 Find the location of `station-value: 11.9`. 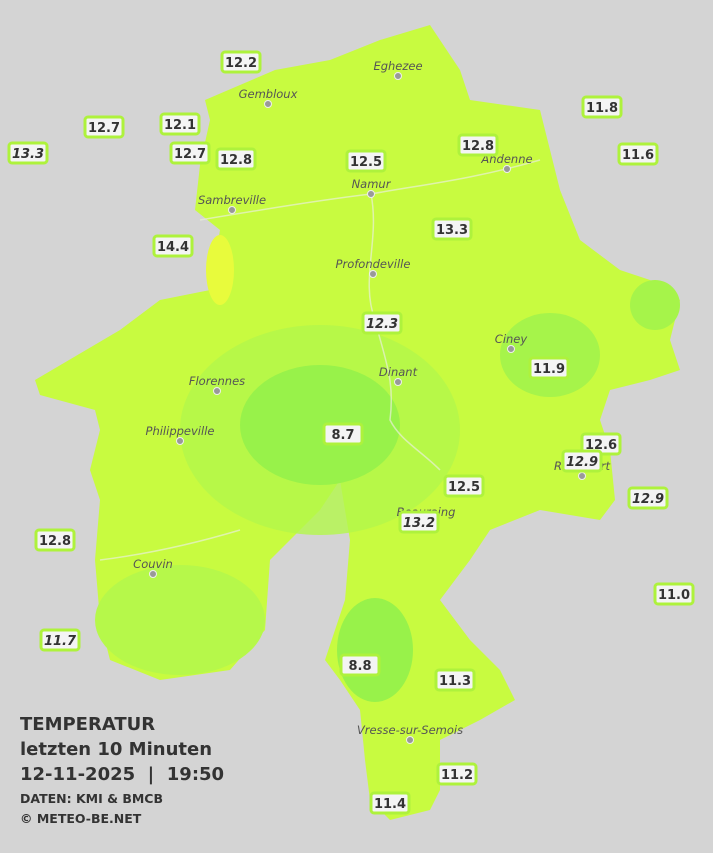

station-value: 11.9 is located at coordinates (549, 369).